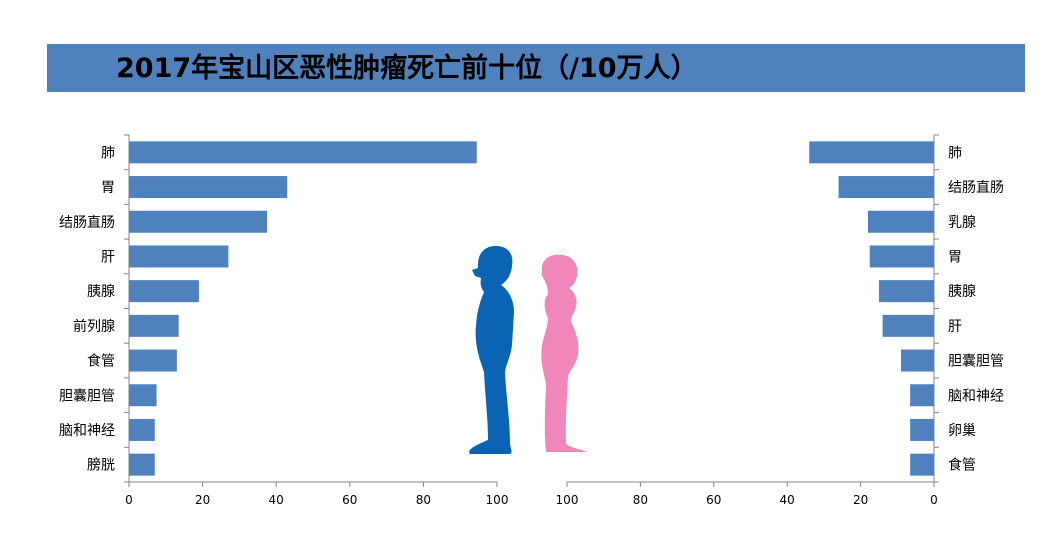 This screenshot has width=1059, height=557. What do you see at coordinates (527, 349) in the screenshot?
I see `silhouettes` at bounding box center [527, 349].